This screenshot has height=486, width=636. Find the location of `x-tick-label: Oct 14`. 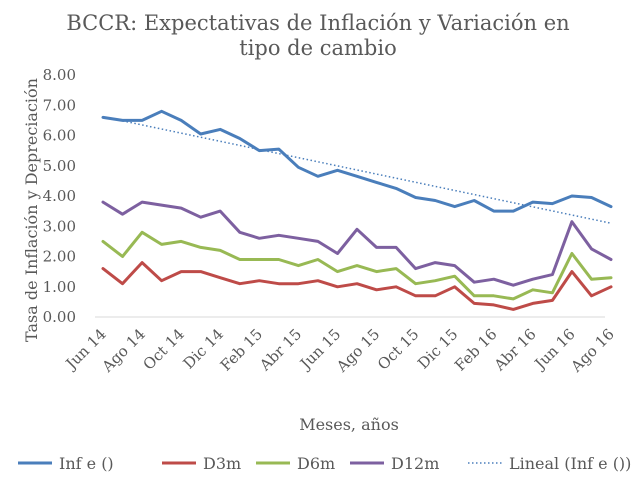

x-tick-label: Oct 14 is located at coordinates (163, 349).